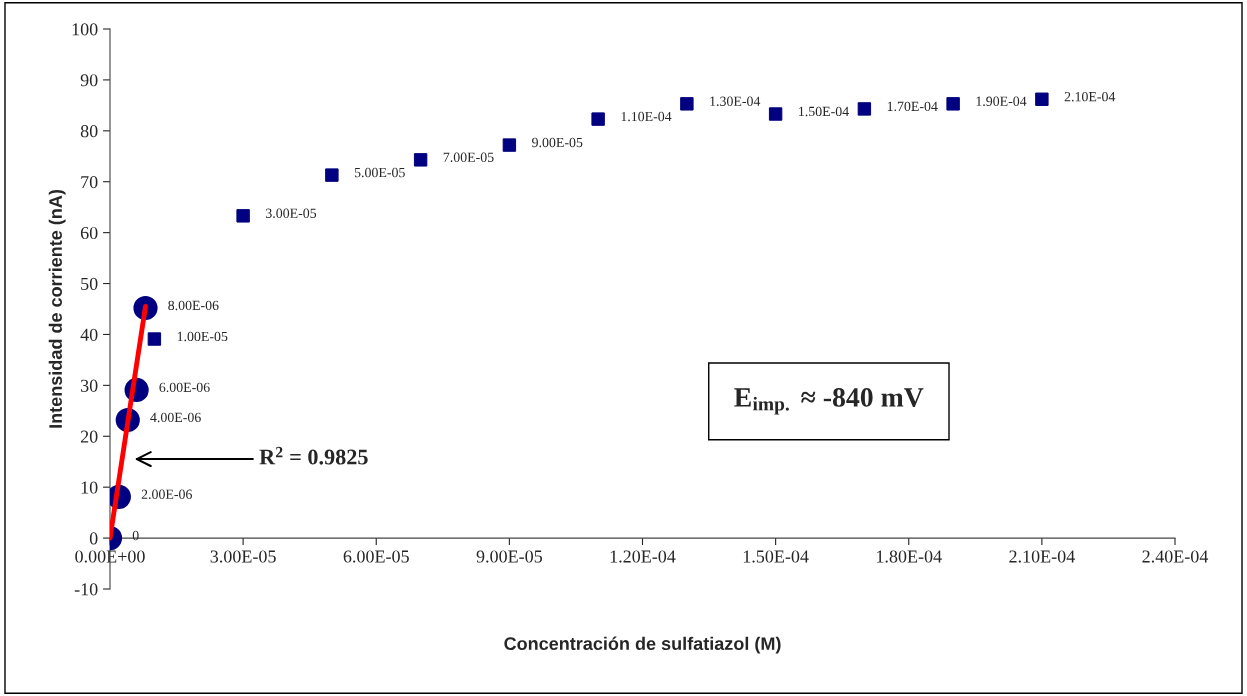 The image size is (1247, 696). I want to click on y-tick-label: 20, so click(89, 436).